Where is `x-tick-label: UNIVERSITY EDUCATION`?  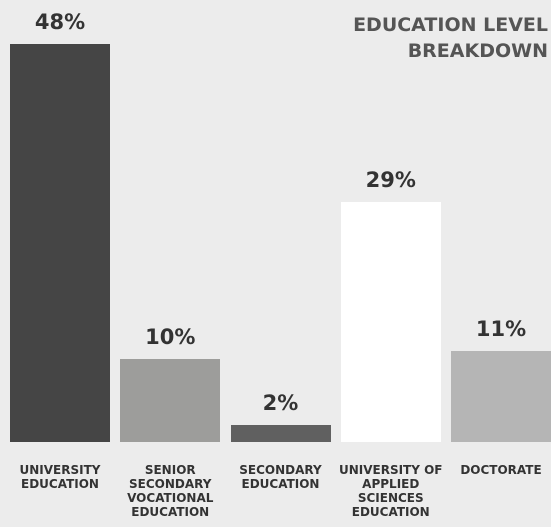
x-tick-label: UNIVERSITY EDUCATION is located at coordinates (60, 477).